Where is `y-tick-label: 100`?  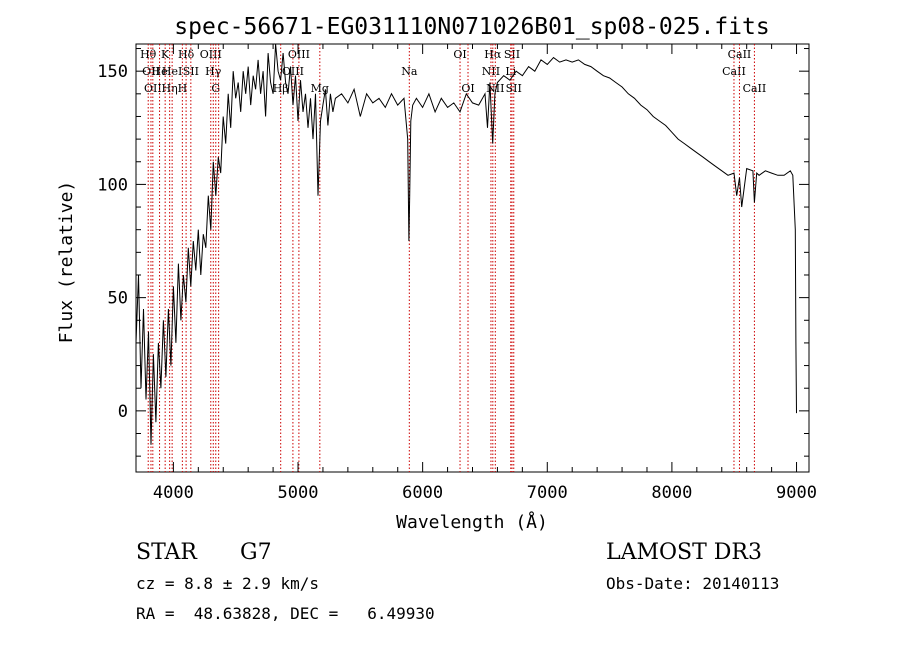 y-tick-label: 100 is located at coordinates (112, 185).